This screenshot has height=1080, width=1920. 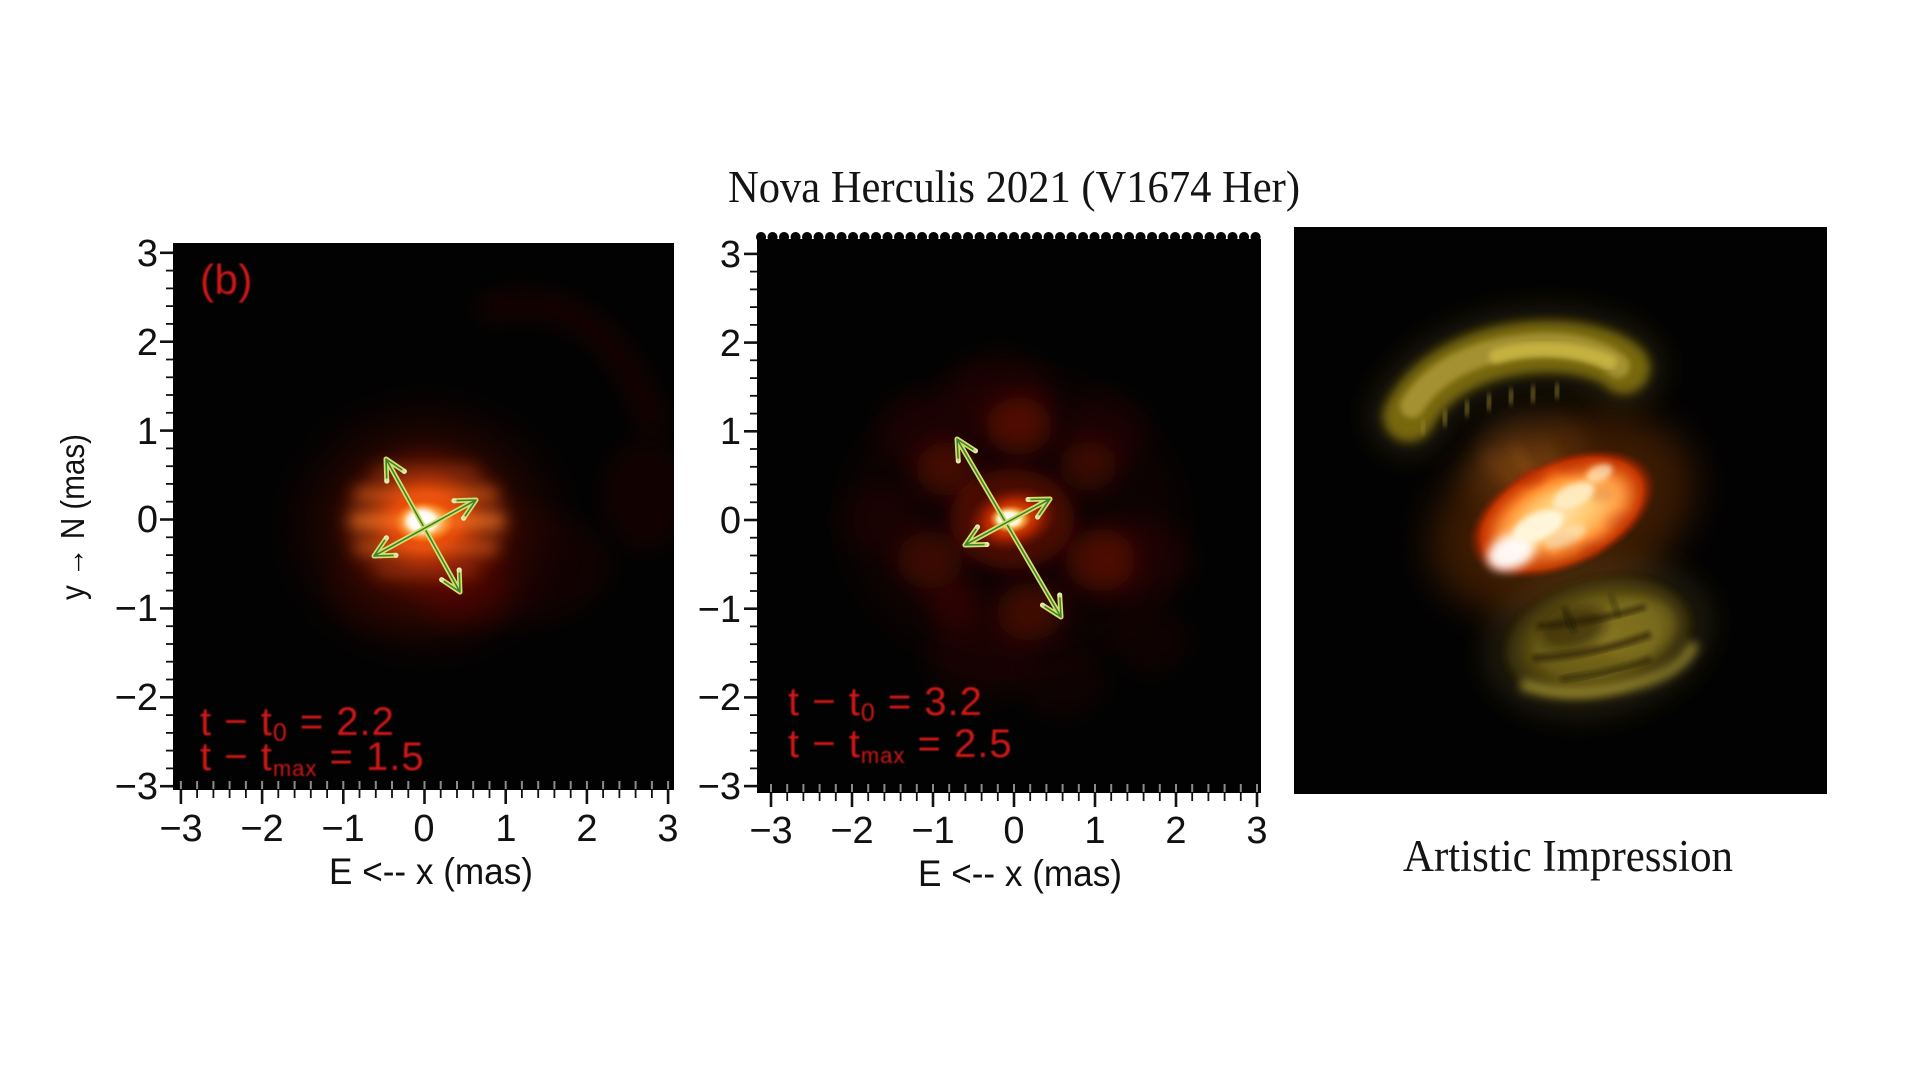 What do you see at coordinates (312, 758) in the screenshot?
I see `svg-text: t − tmax = 1.5` at bounding box center [312, 758].